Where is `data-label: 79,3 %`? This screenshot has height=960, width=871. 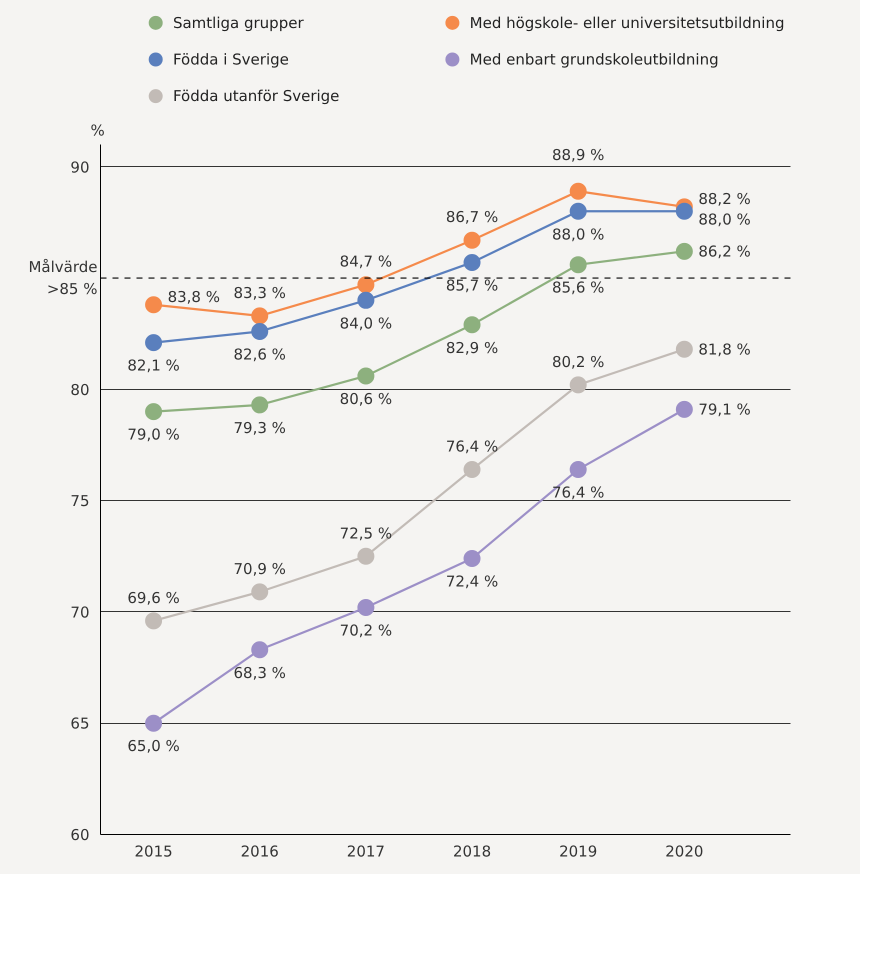
data-label: 79,3 % is located at coordinates (260, 427).